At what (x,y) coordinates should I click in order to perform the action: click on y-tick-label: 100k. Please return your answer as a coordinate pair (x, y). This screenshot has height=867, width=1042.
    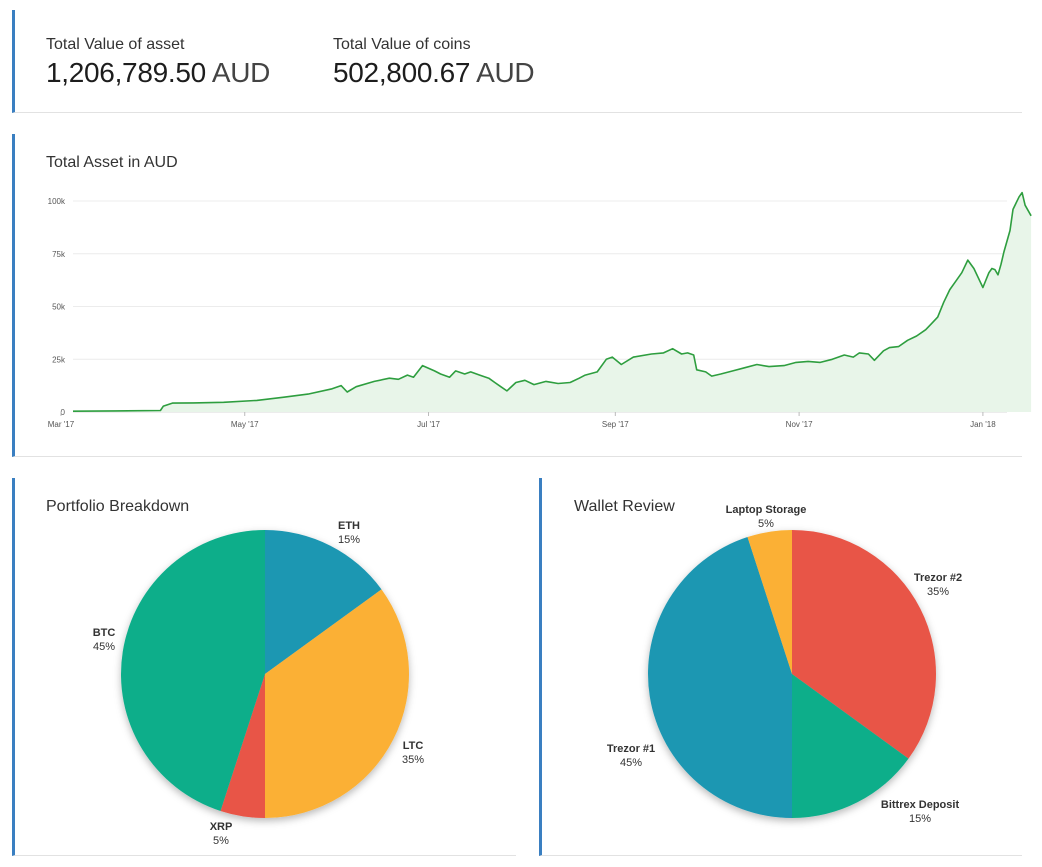
    Looking at the image, I should click on (57, 201).